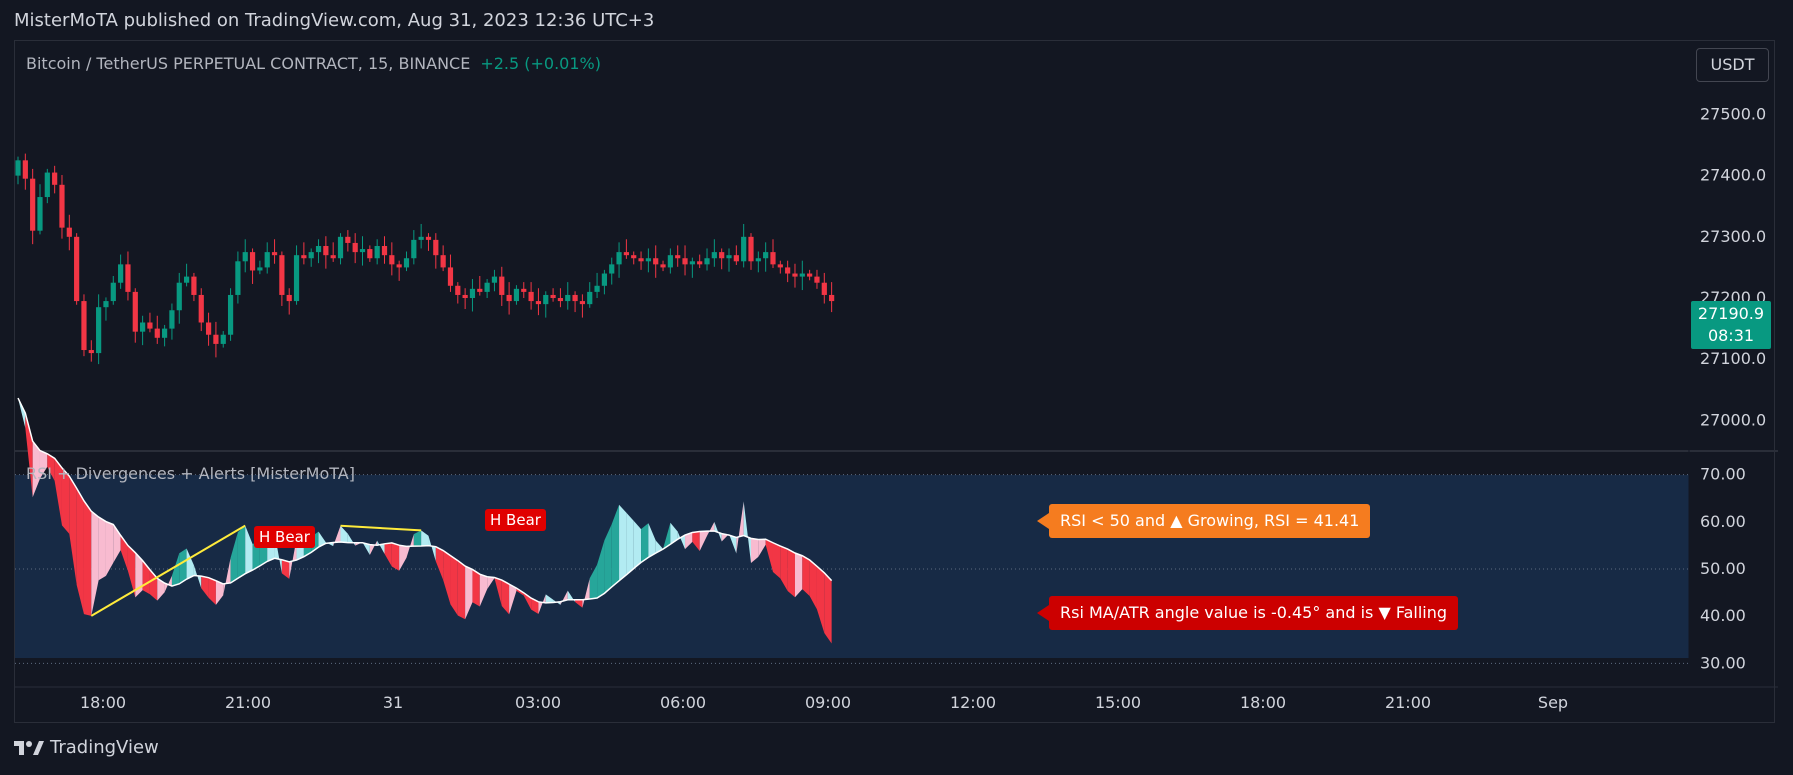  What do you see at coordinates (393, 702) in the screenshot?
I see `time-tick-label: 31` at bounding box center [393, 702].